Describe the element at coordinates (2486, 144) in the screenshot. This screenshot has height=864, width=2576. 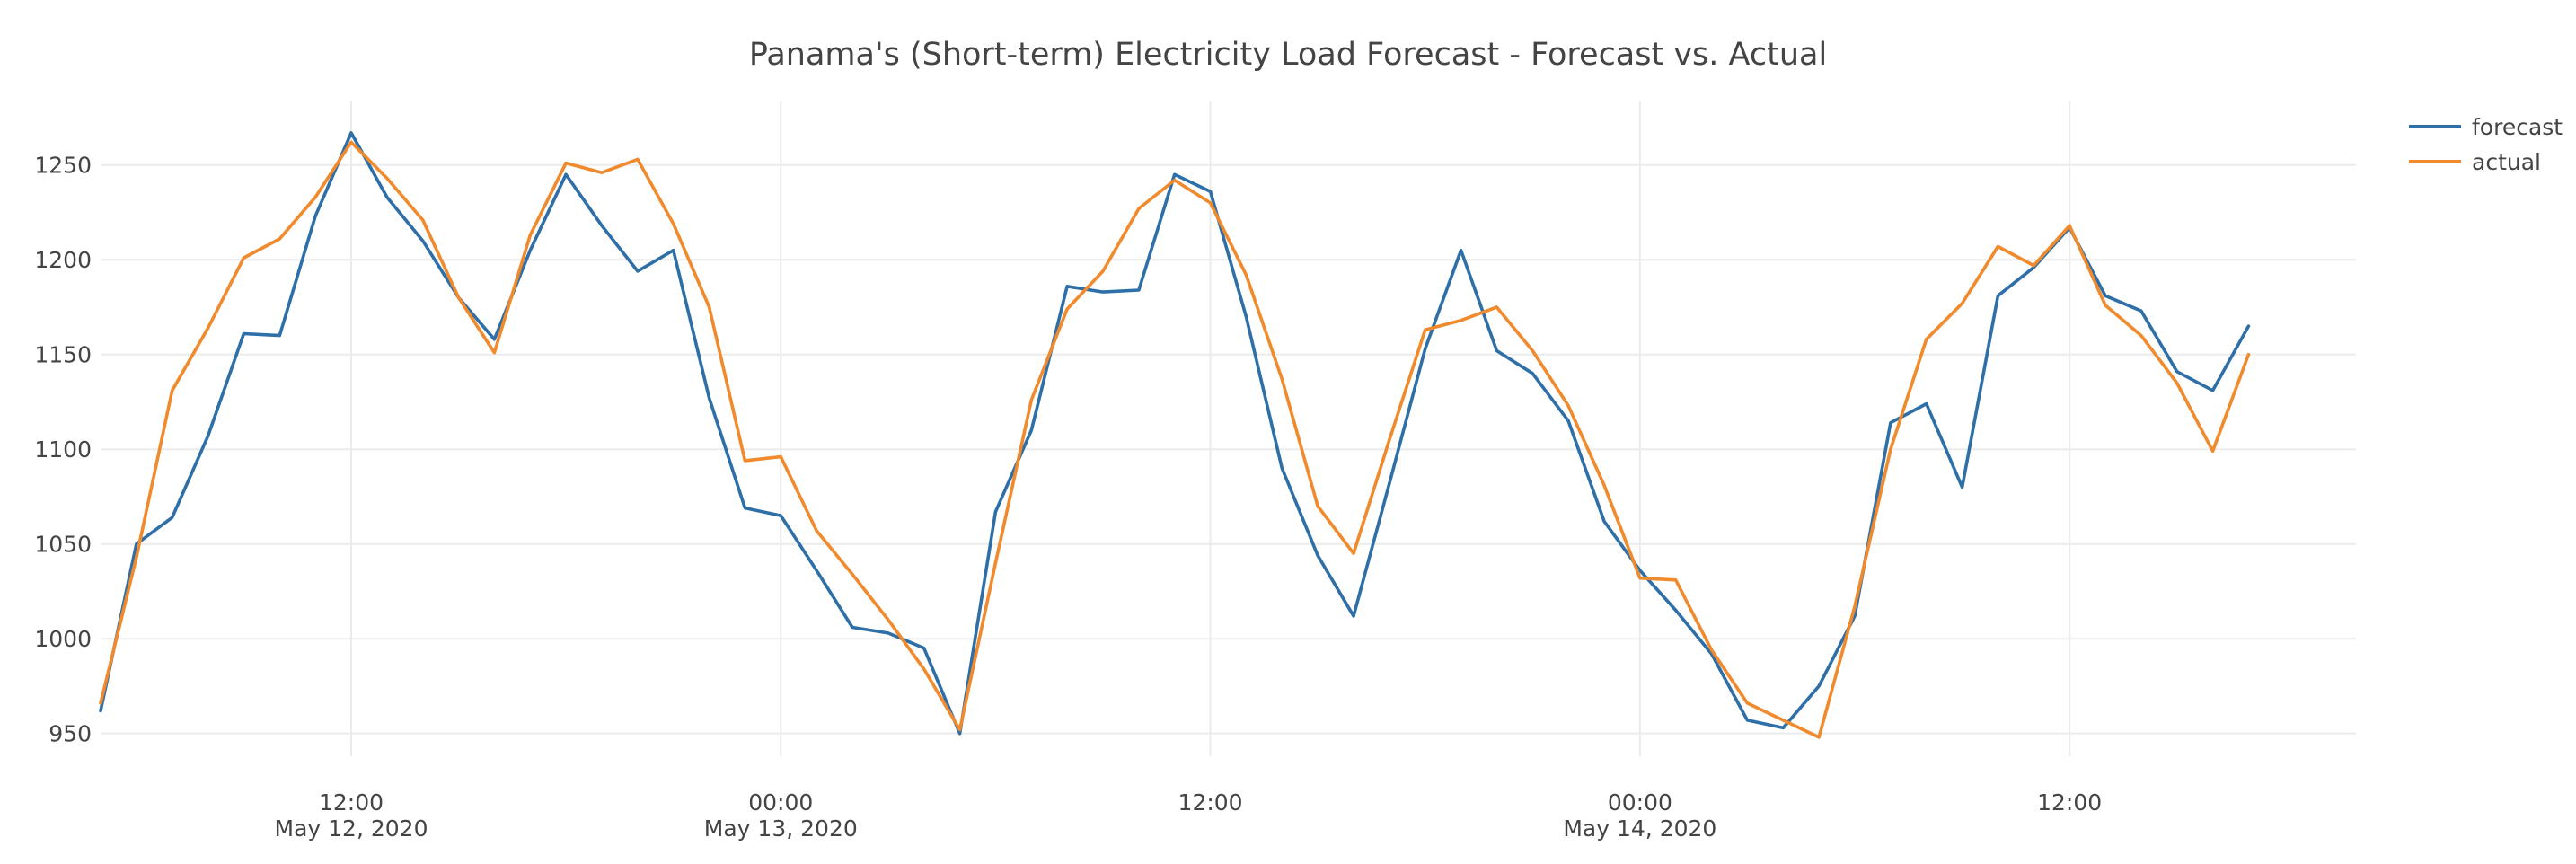
I see `legend: forecast actual` at that location.